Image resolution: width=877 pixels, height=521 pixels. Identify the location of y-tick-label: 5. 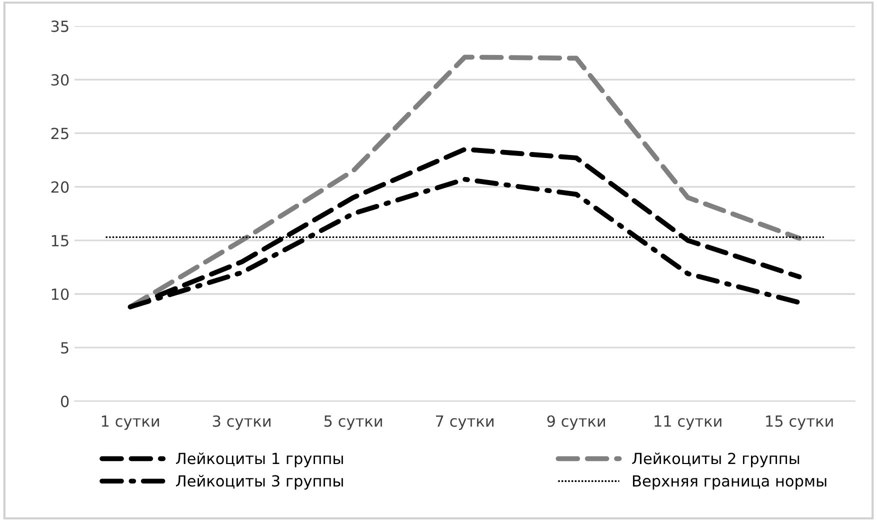
(64, 348).